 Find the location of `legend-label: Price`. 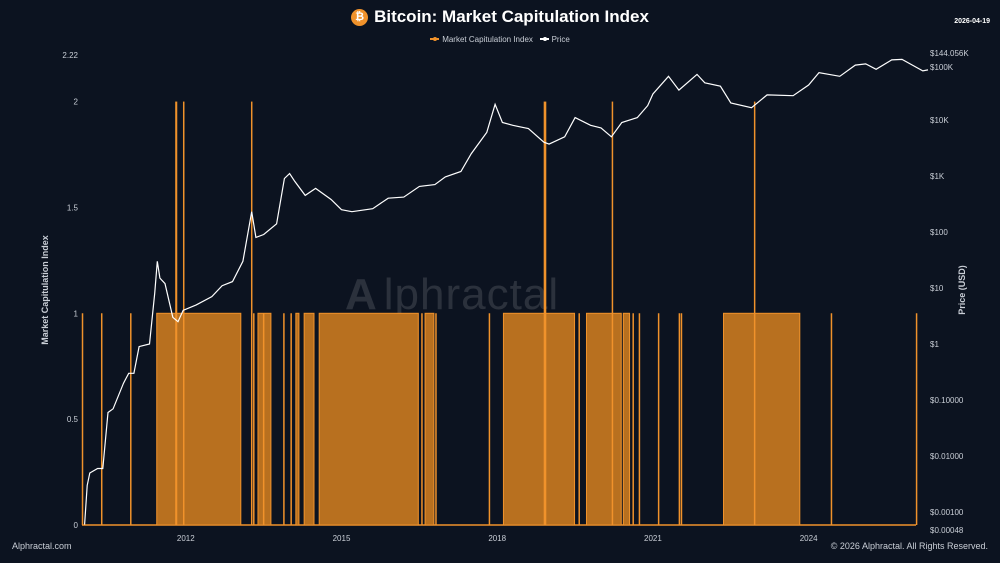

legend-label: Price is located at coordinates (560, 39).